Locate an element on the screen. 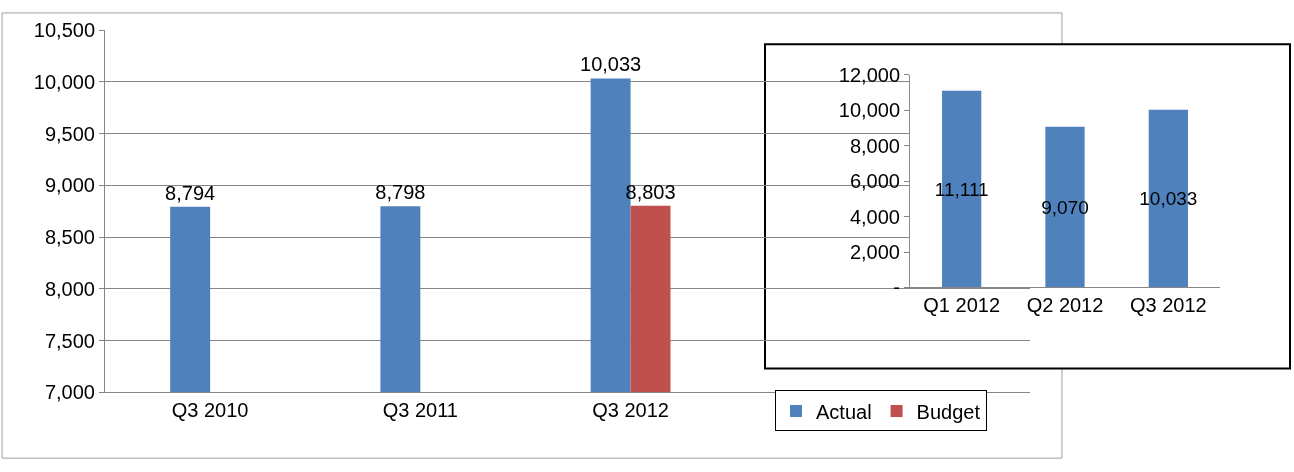  data-label: 8,794 is located at coordinates (190, 192).